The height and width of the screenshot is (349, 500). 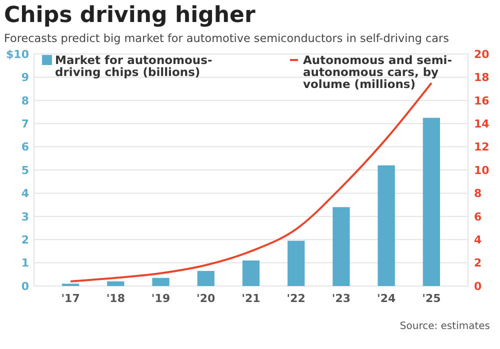 What do you see at coordinates (251, 298) in the screenshot?
I see `x-tick-label: '21` at bounding box center [251, 298].